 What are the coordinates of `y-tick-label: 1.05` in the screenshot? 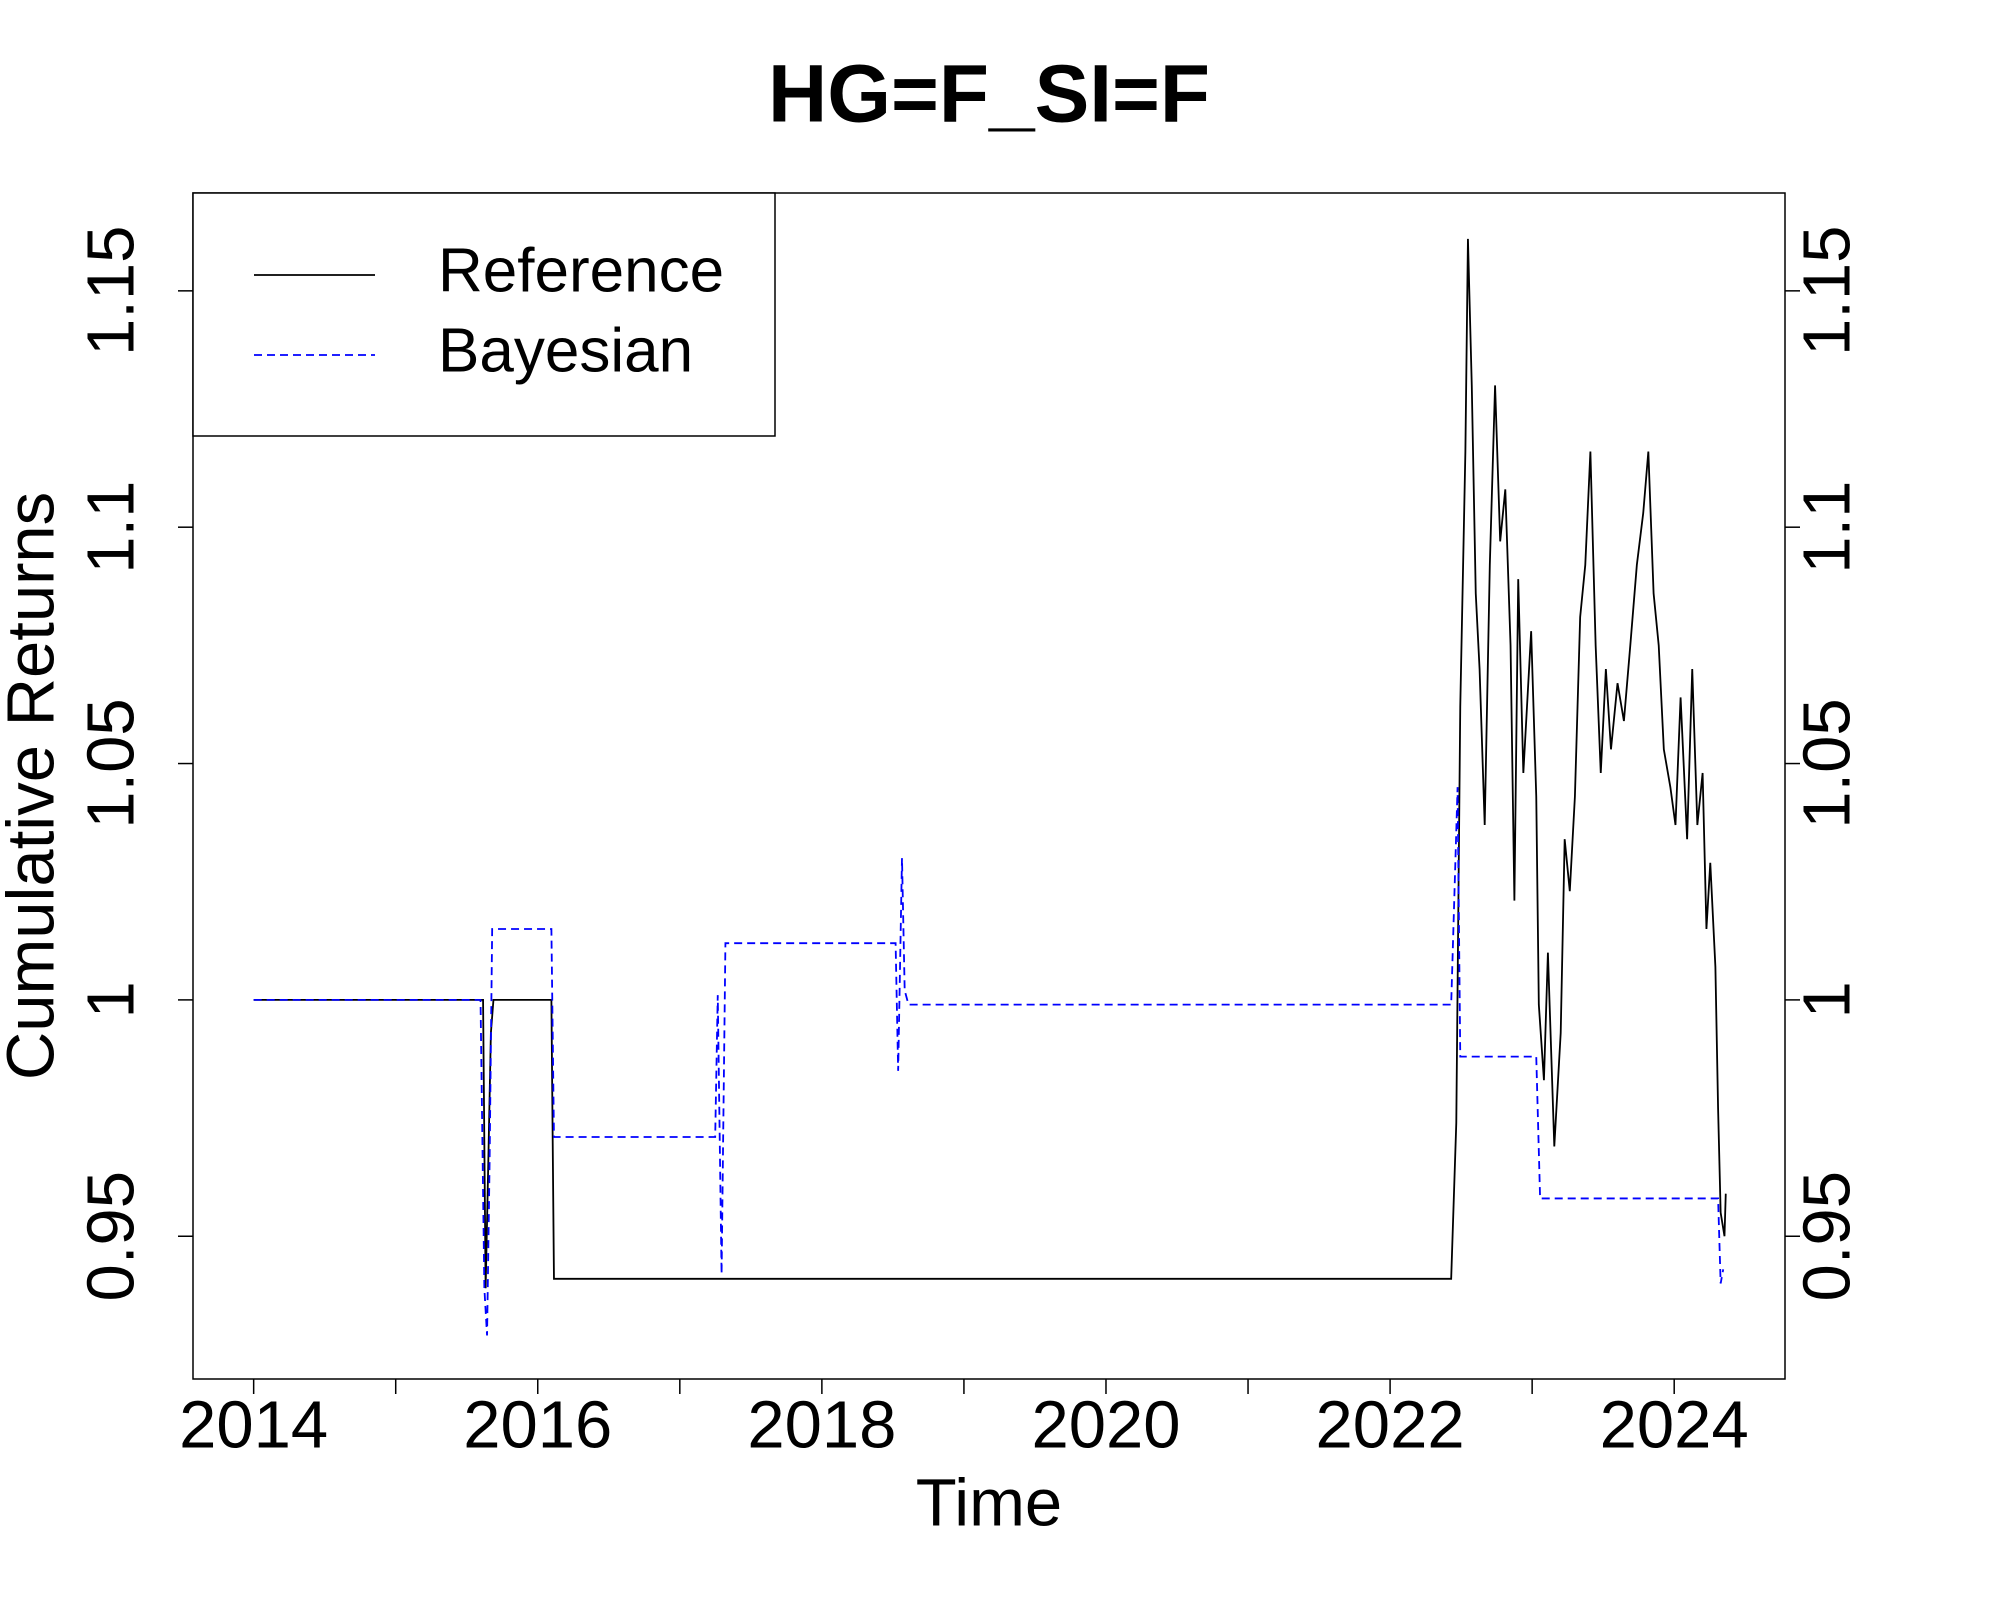 It's located at (111, 763).